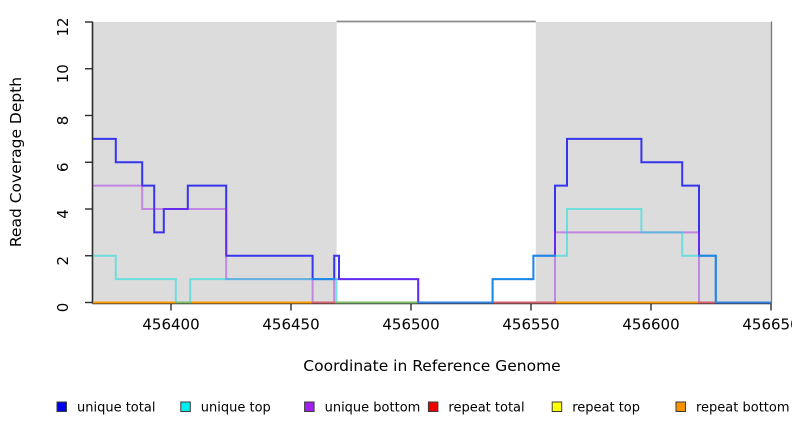 Image resolution: width=792 pixels, height=432 pixels. I want to click on x-tick-label: 456550, so click(530, 325).